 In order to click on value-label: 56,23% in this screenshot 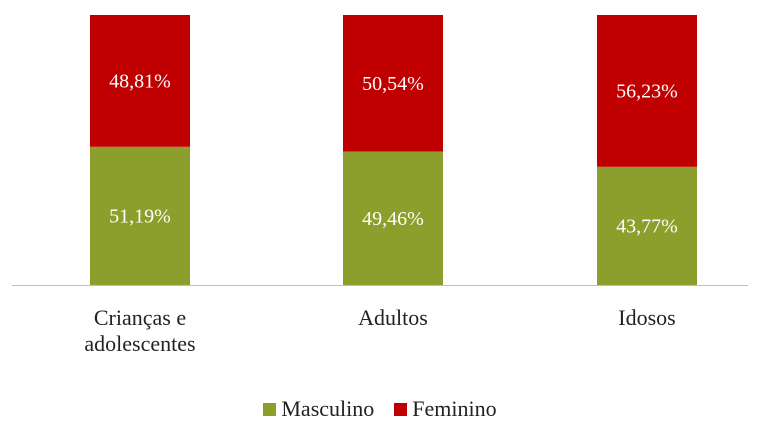, I will do `click(647, 92)`.